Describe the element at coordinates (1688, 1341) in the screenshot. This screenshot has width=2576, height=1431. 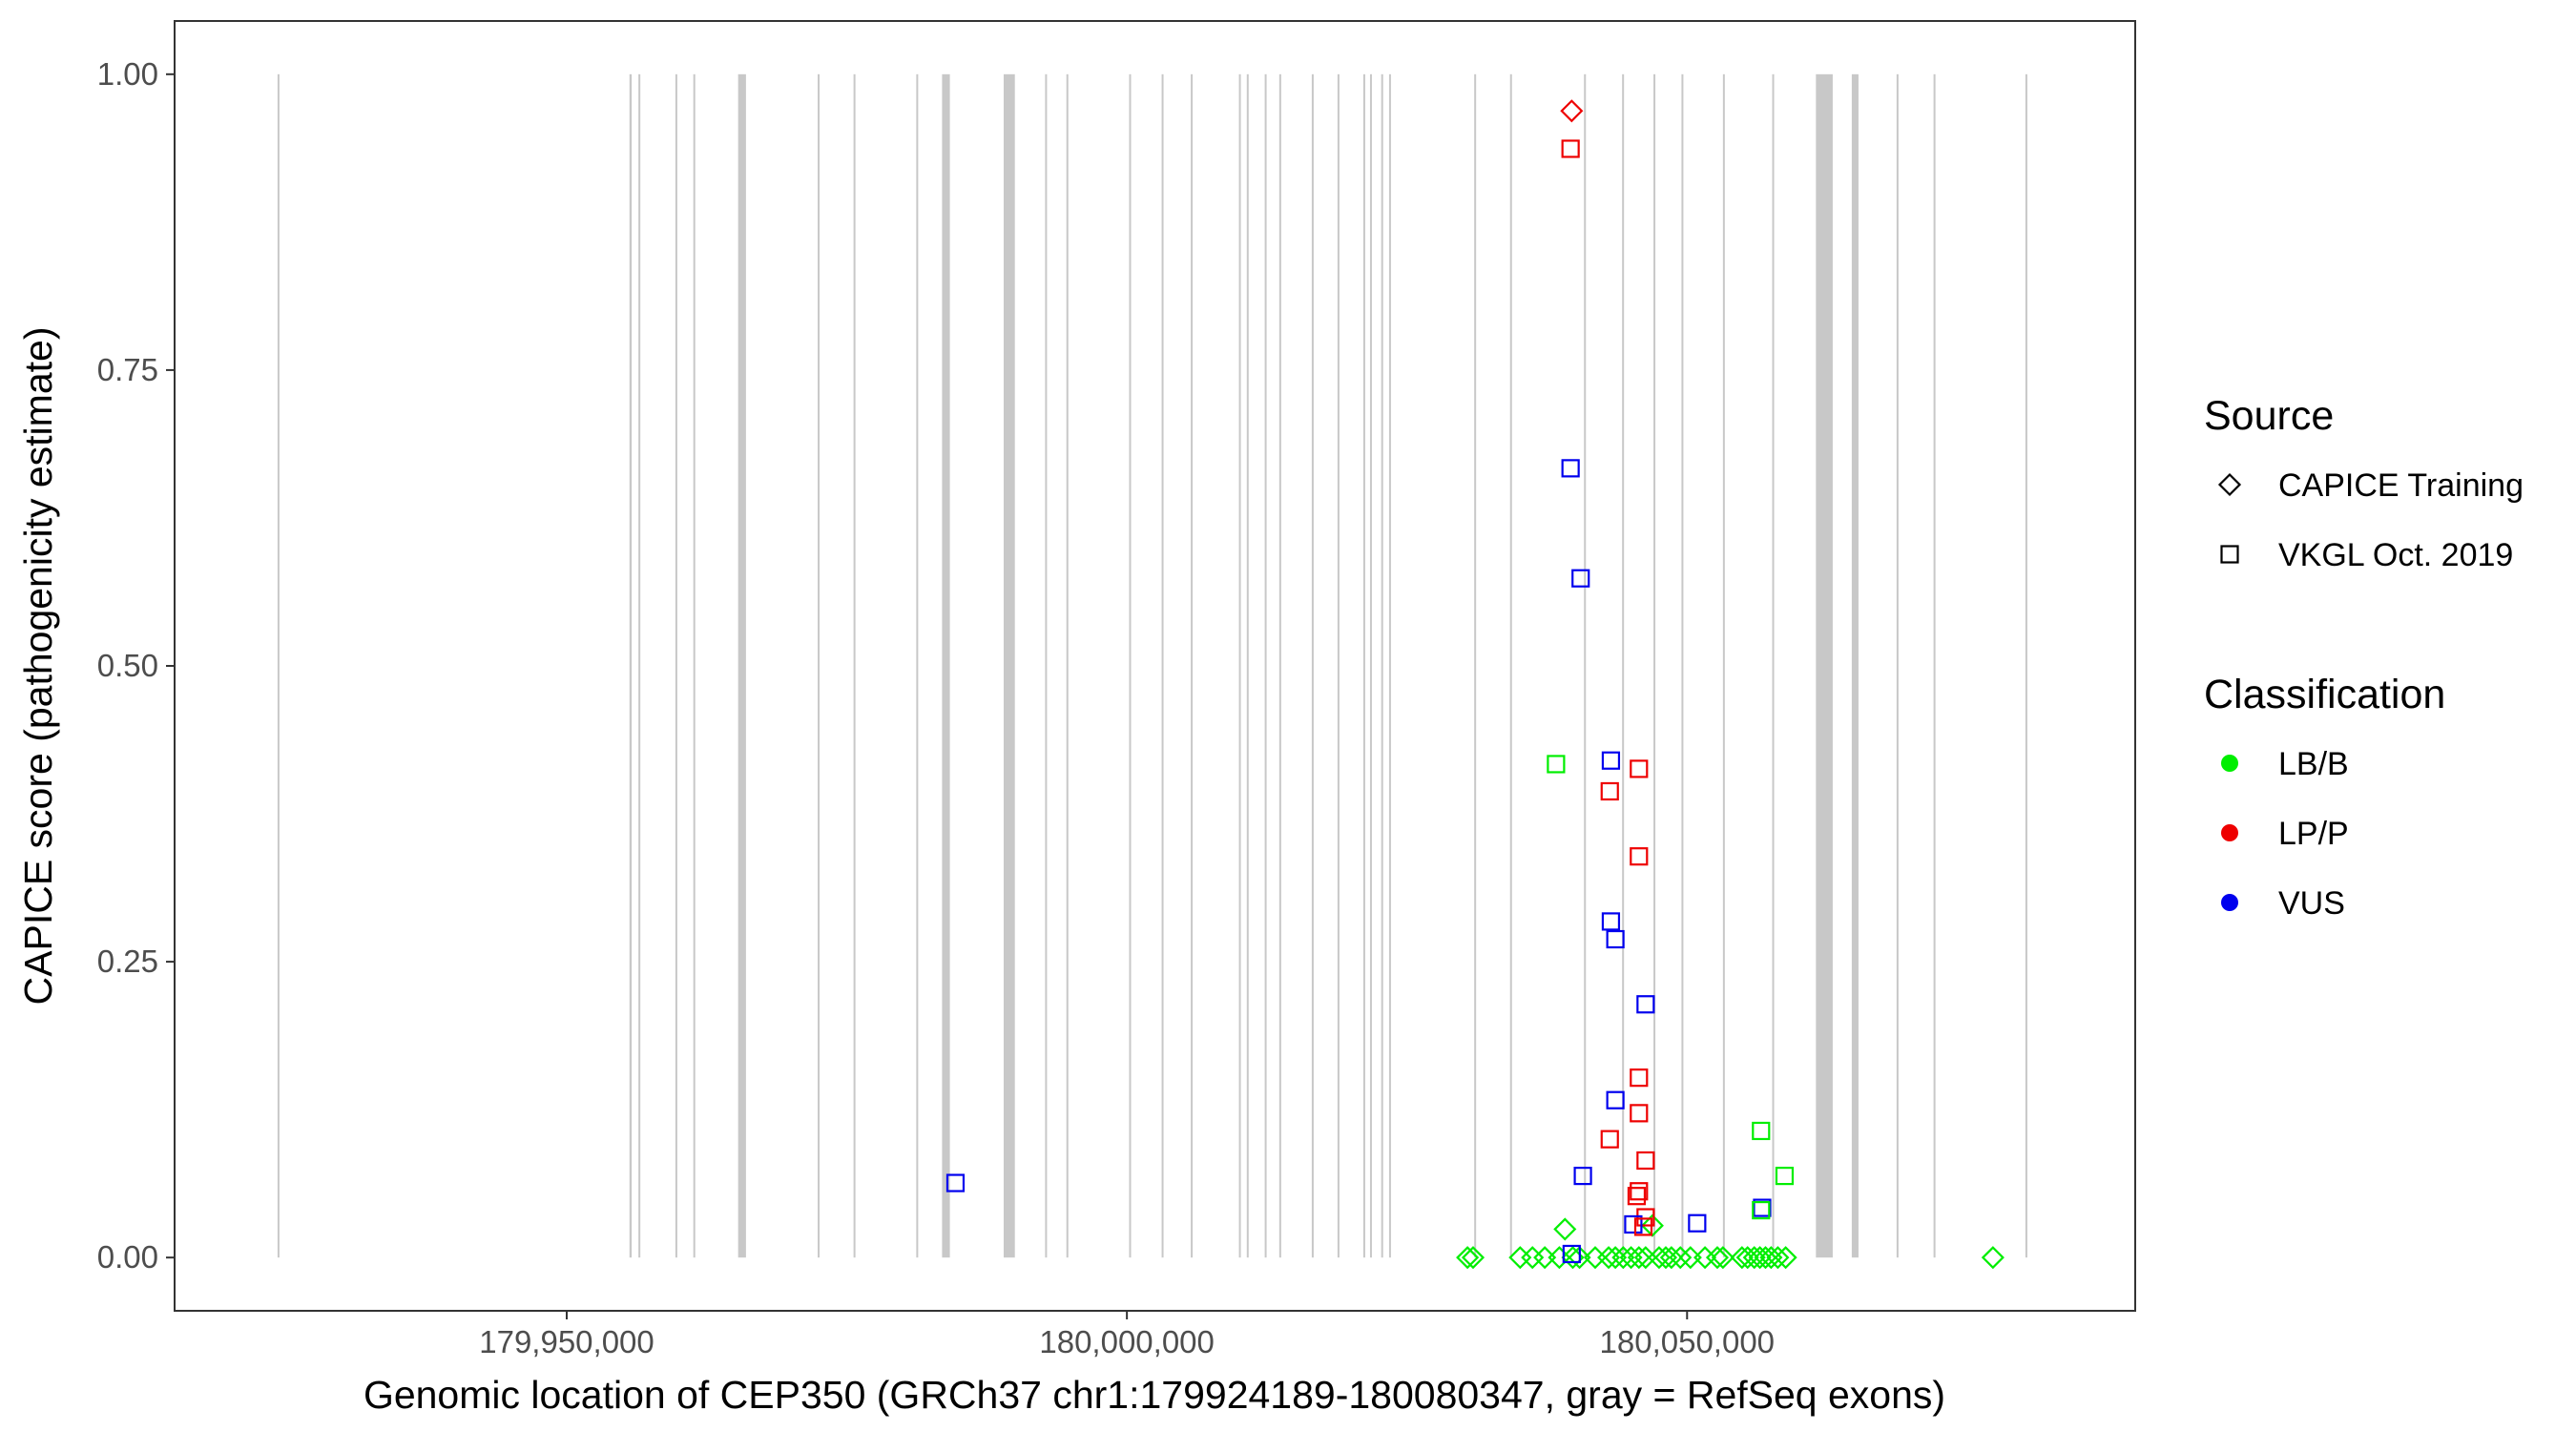
I see `x-tick-label: 180,050,000` at that location.